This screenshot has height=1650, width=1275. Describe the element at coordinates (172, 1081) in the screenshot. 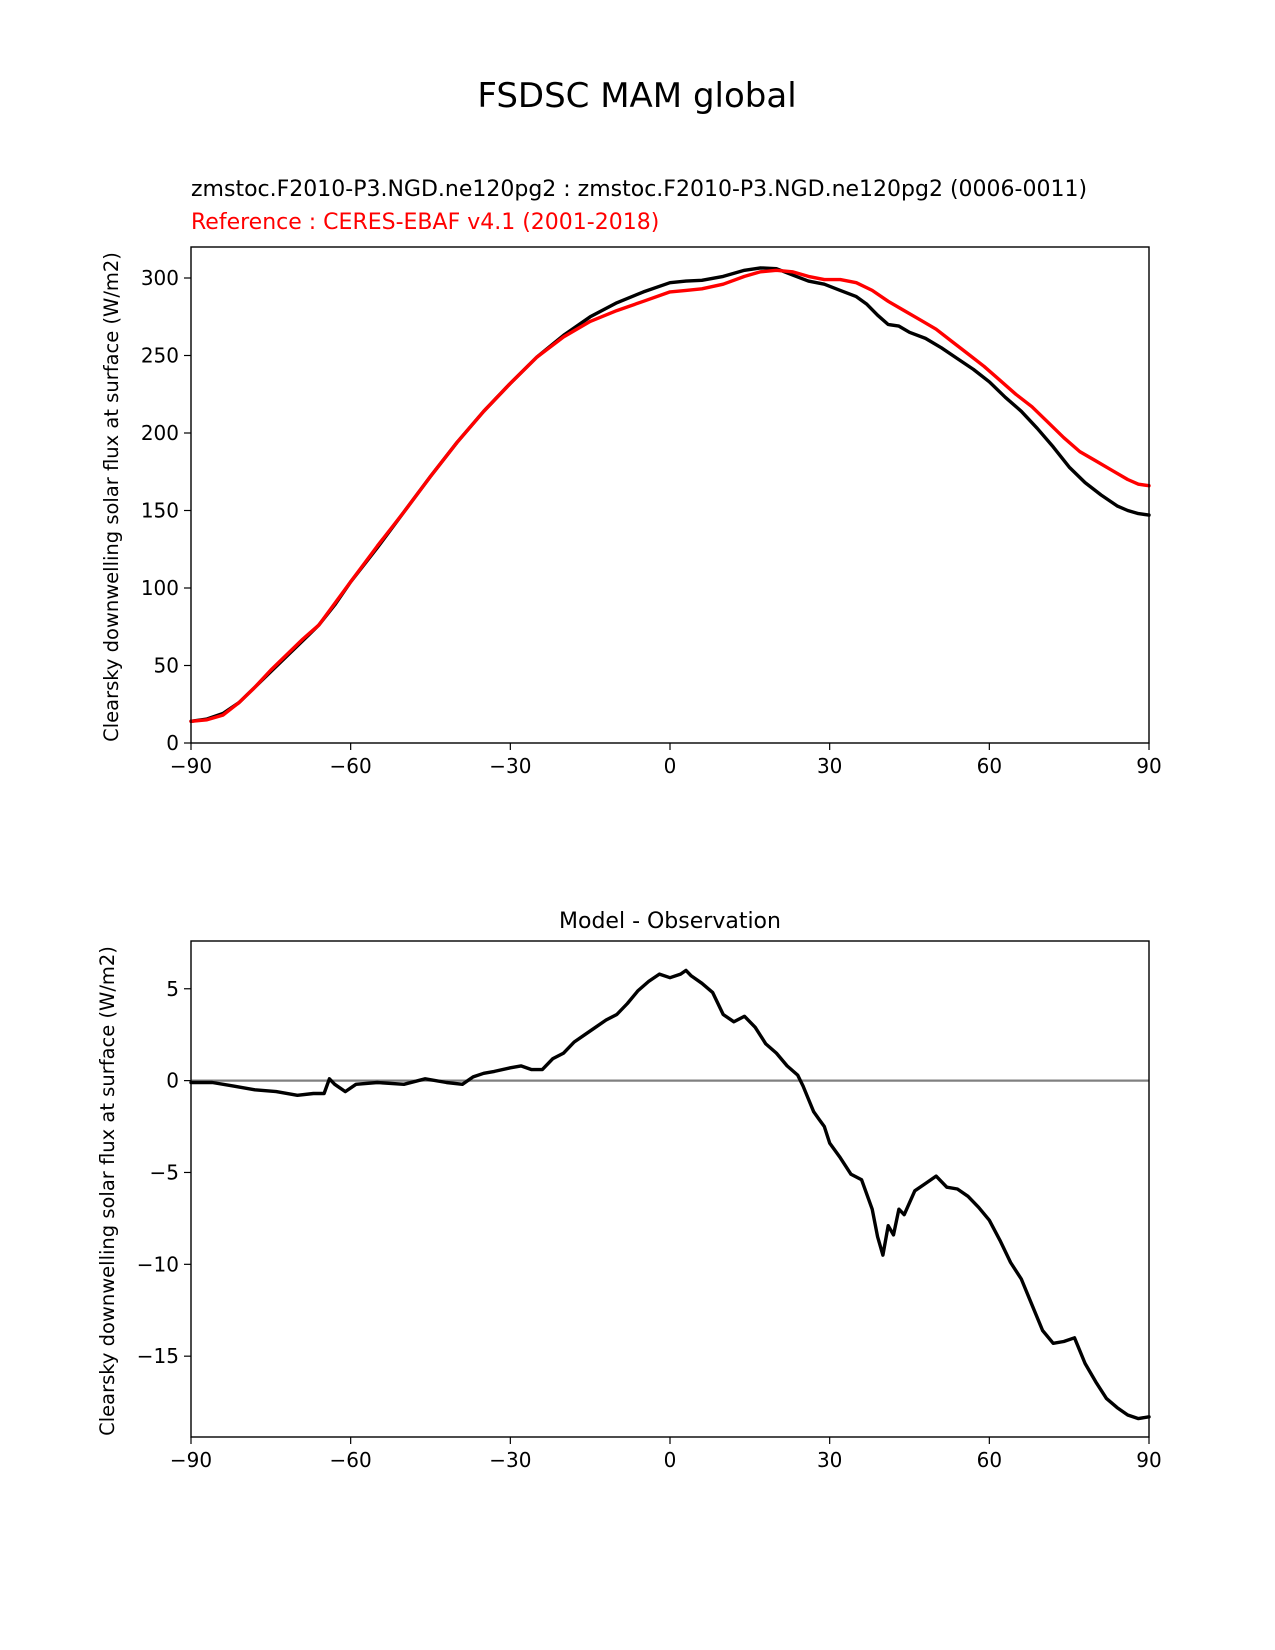

I see `bottom-y-tick-label: 0` at that location.